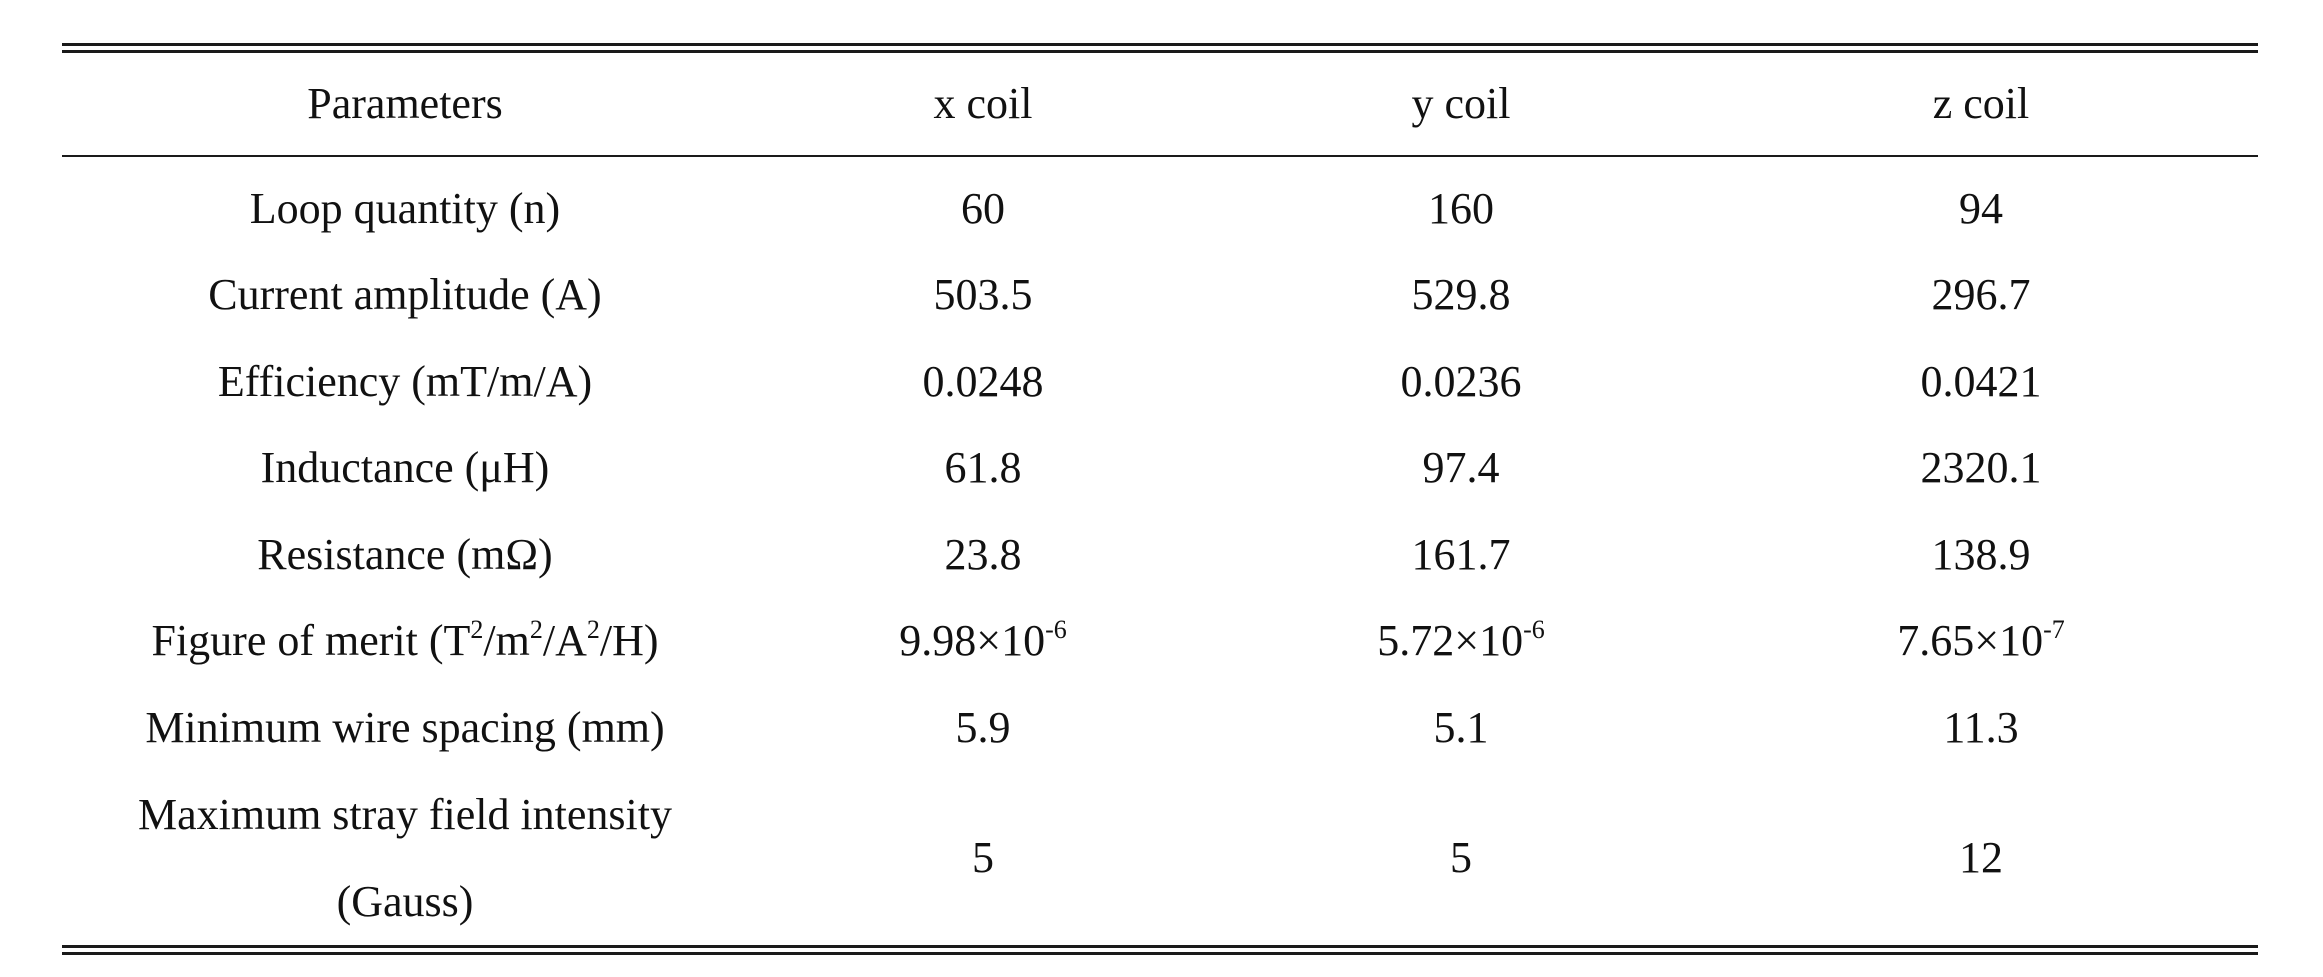 This screenshot has width=2323, height=977. I want to click on y-coil-cell: 97.4, so click(1461, 468).